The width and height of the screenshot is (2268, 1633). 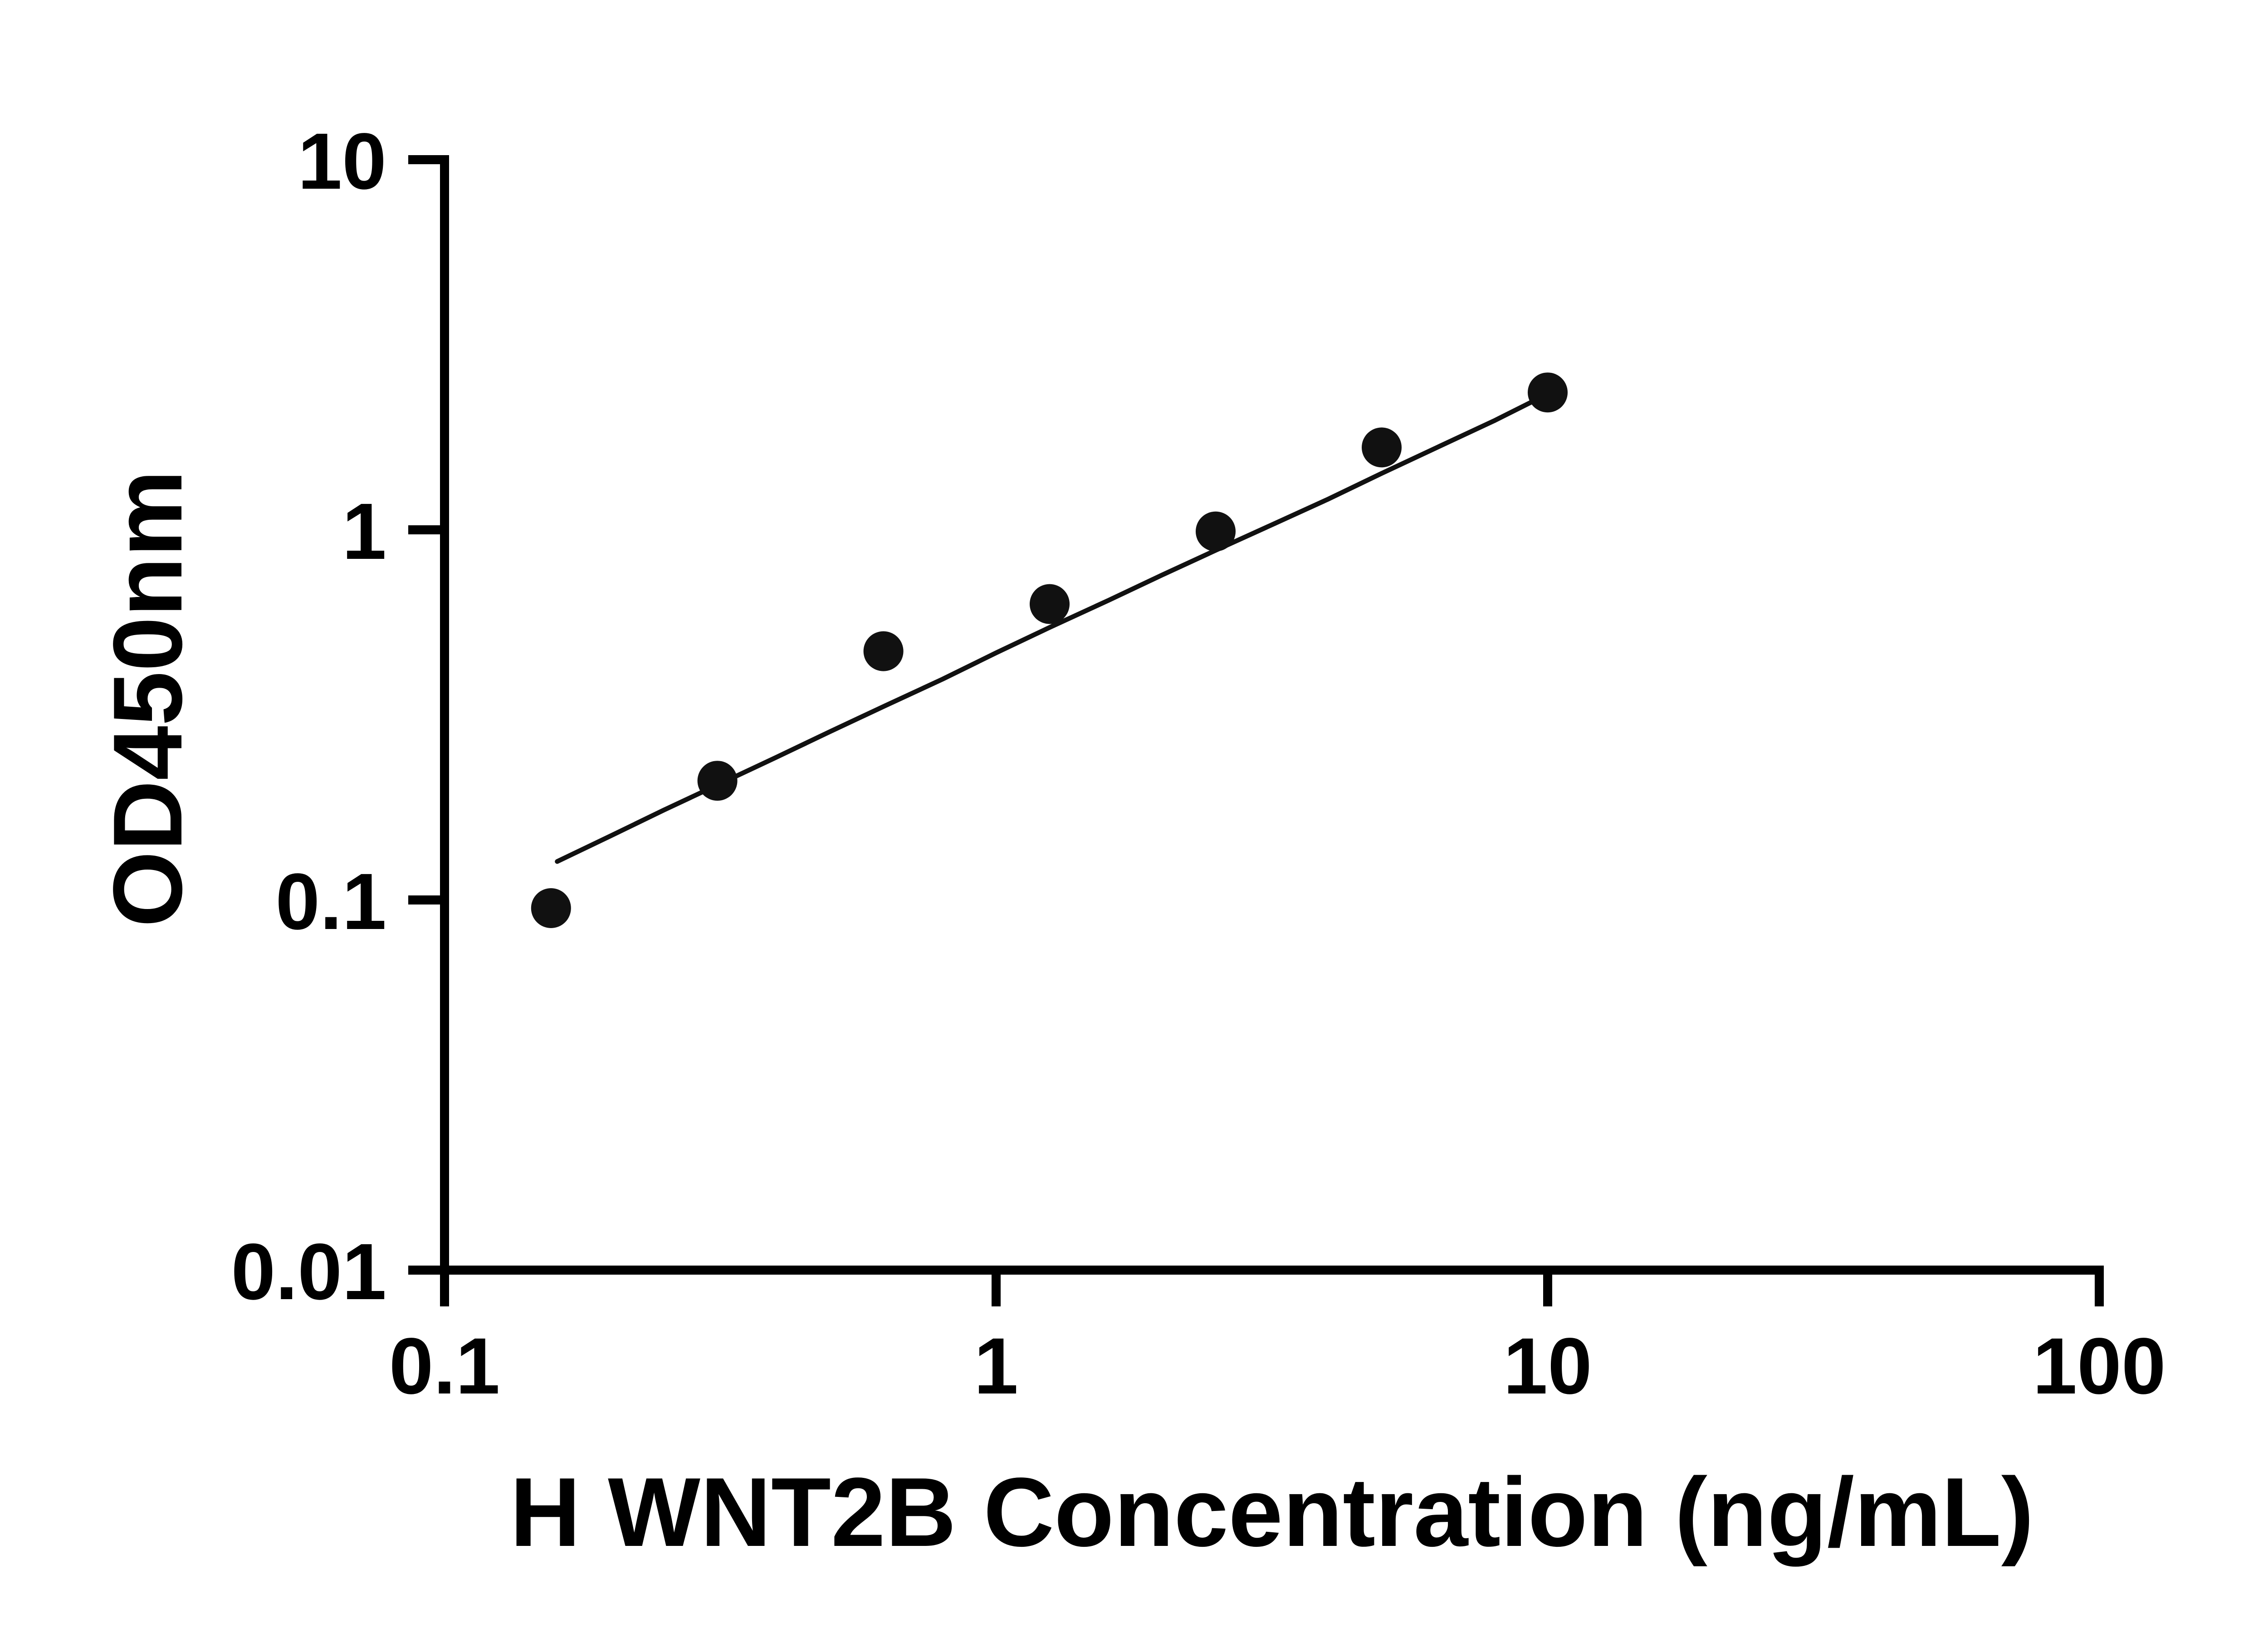 I want to click on y-tick-label: 0.01, so click(x=309, y=1271).